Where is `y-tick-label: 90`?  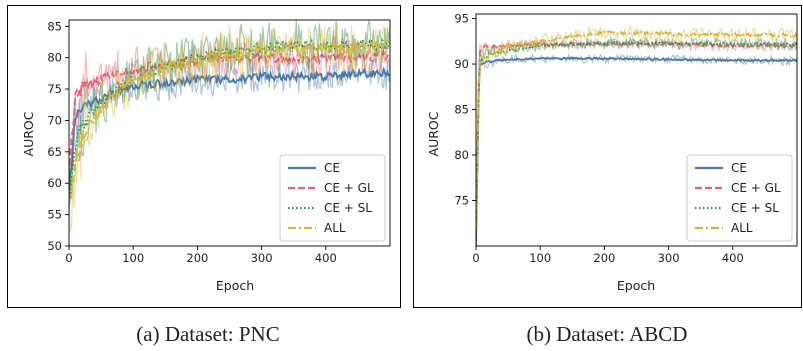 y-tick-label: 90 is located at coordinates (461, 64).